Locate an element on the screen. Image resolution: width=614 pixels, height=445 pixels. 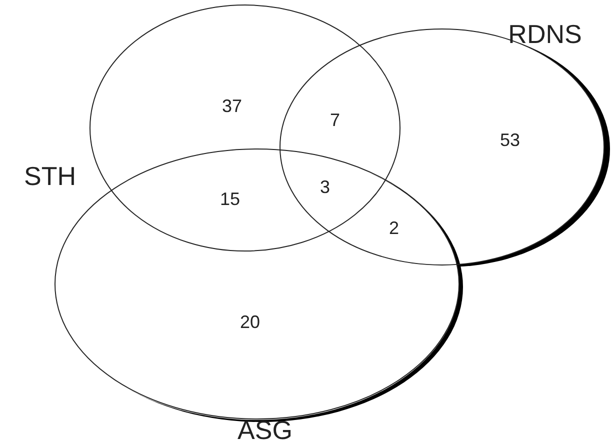
data-label: 37 is located at coordinates (232, 106).